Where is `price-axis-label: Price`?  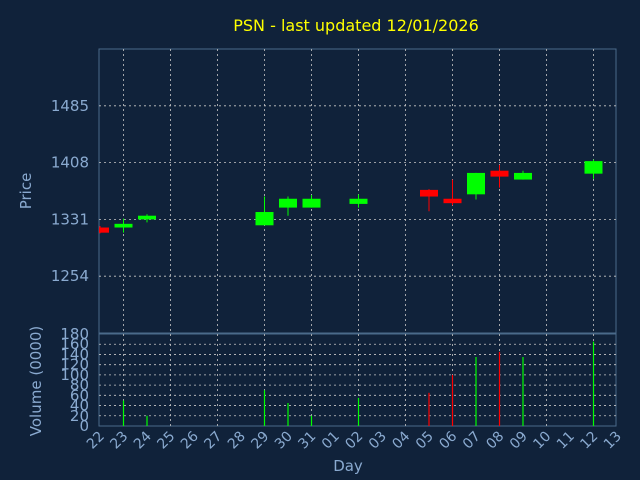 price-axis-label: Price is located at coordinates (26, 191).